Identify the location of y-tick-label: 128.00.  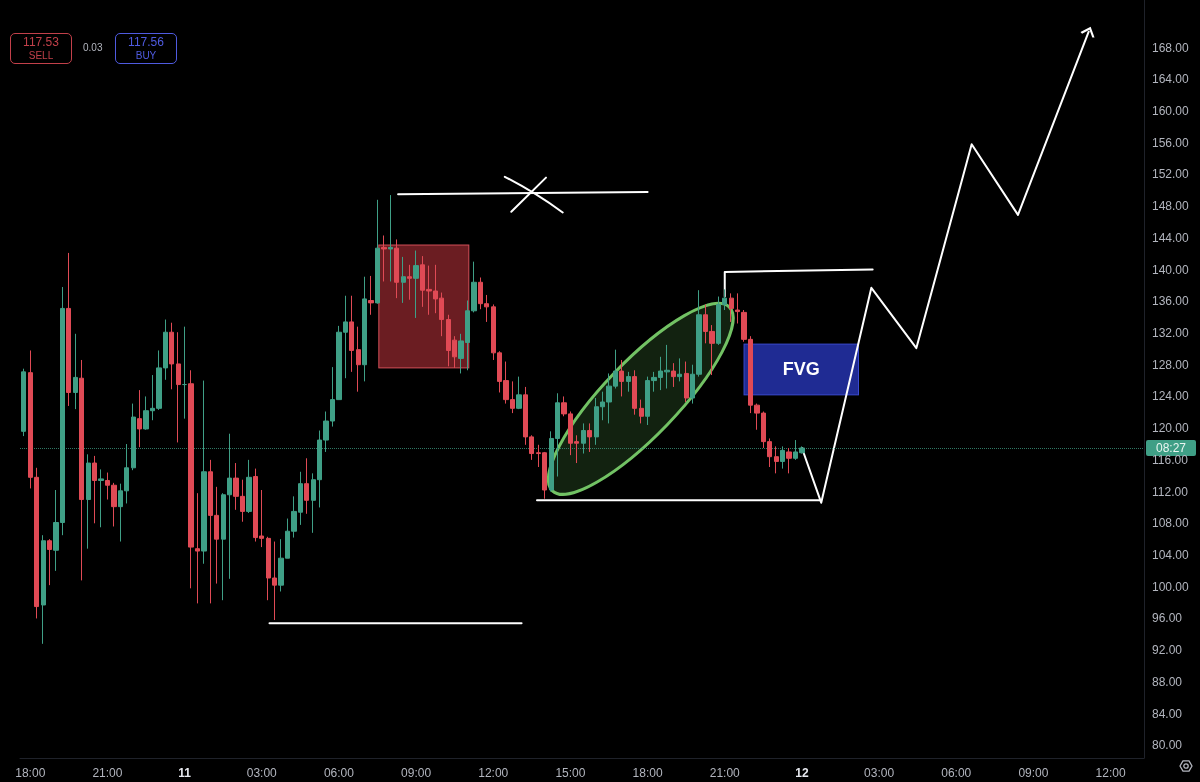
(1171, 364).